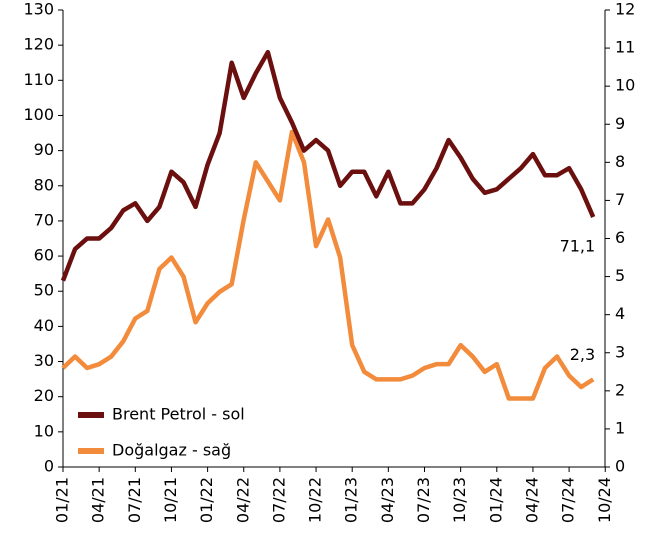  What do you see at coordinates (351, 500) in the screenshot?
I see `x-tick-label: 01/23` at bounding box center [351, 500].